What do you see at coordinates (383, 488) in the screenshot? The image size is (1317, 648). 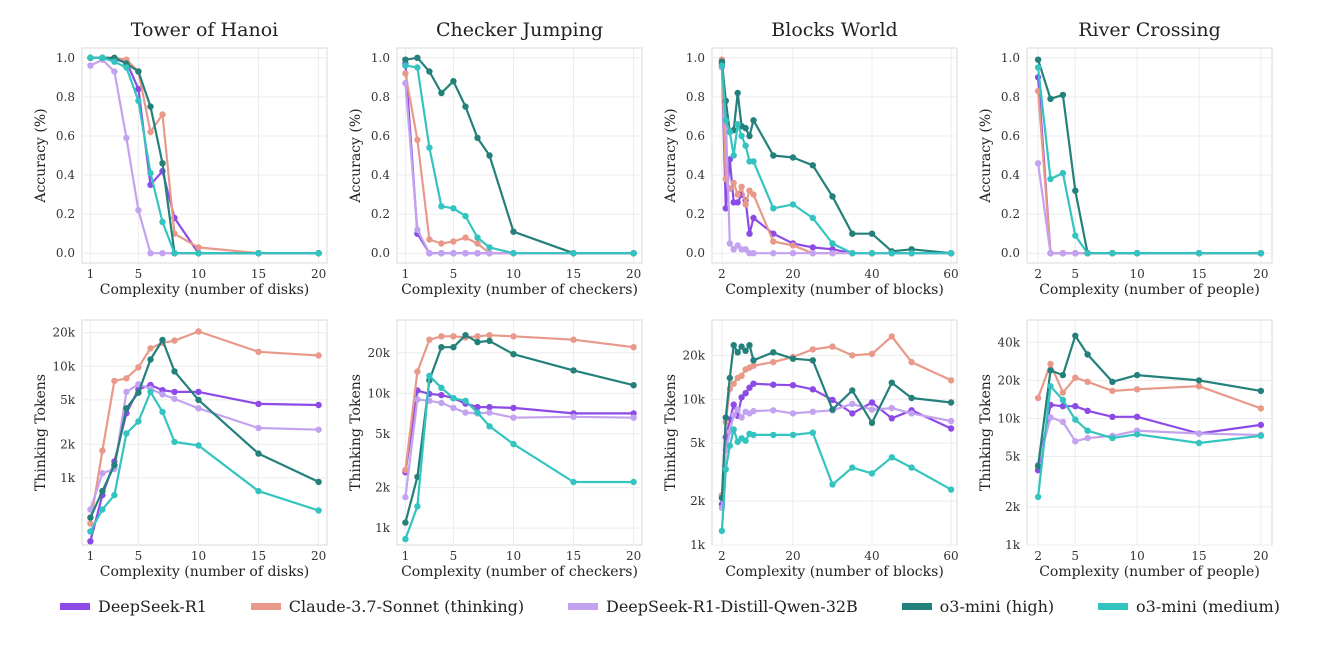 I see `y-tick-label: 2k` at bounding box center [383, 488].